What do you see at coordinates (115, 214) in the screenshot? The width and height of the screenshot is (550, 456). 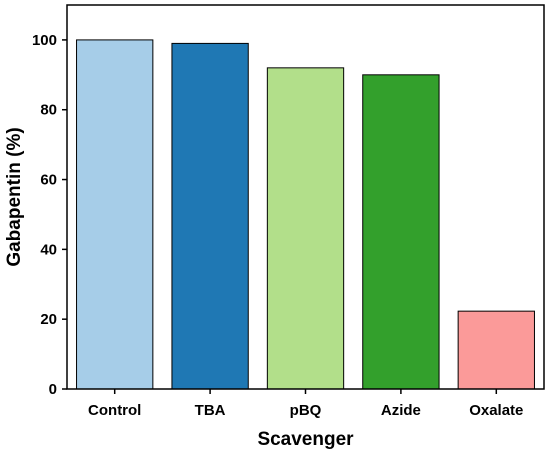 I see `bar-control` at bounding box center [115, 214].